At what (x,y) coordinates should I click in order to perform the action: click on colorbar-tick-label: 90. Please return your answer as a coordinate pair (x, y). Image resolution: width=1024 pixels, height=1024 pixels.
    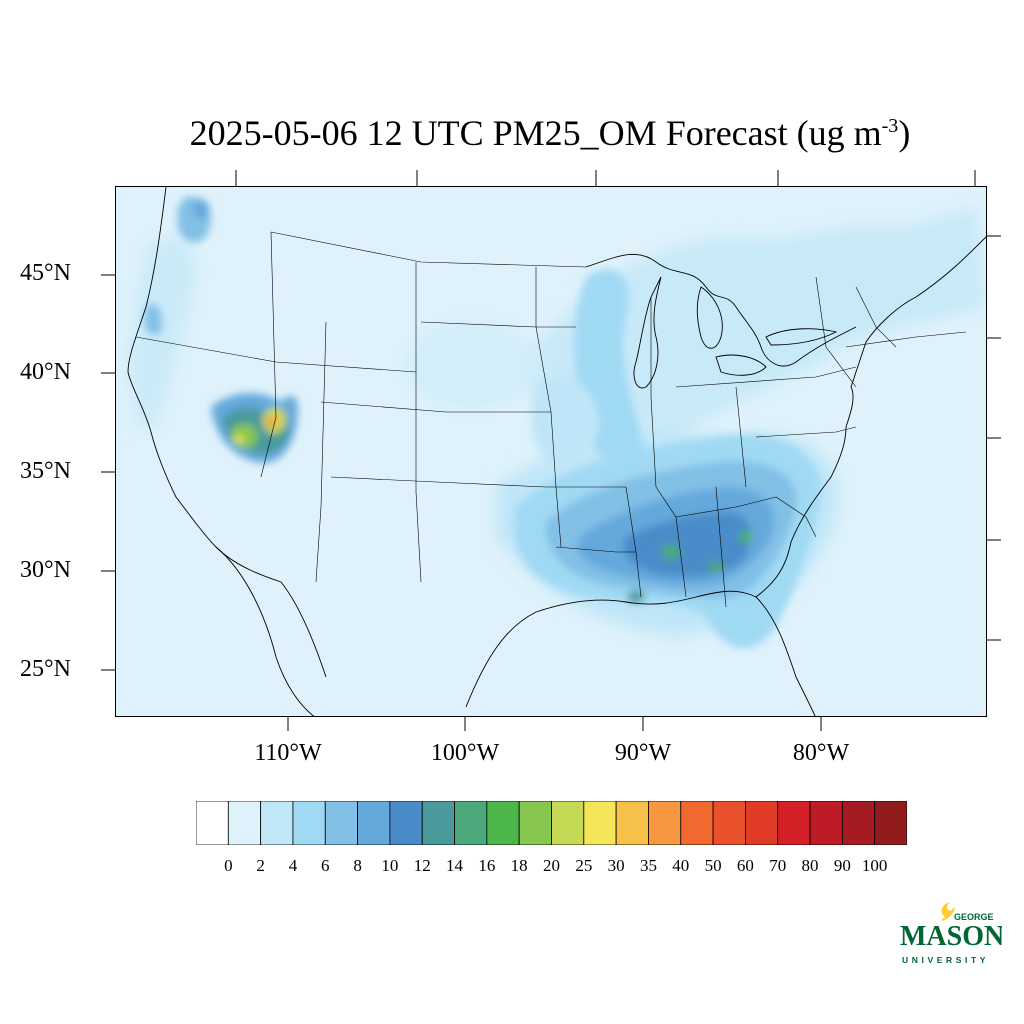
    Looking at the image, I should click on (842, 865).